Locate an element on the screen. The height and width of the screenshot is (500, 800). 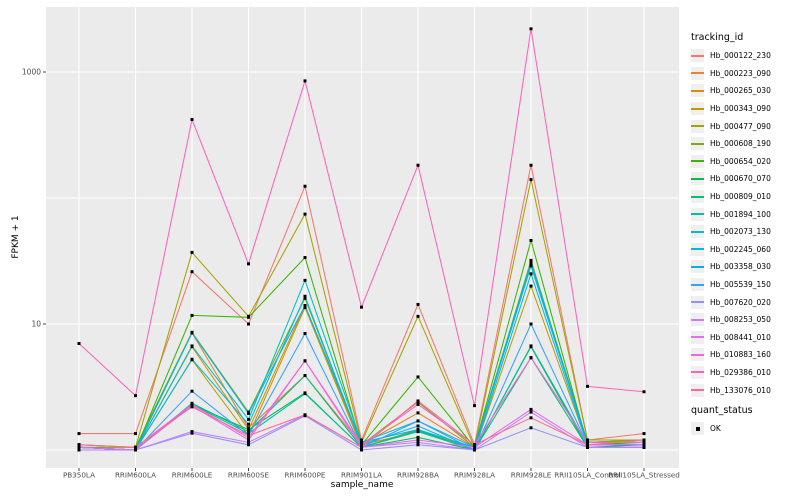
legend-item-Hb_002073_130: Hb_002073_130 is located at coordinates (745, 232).